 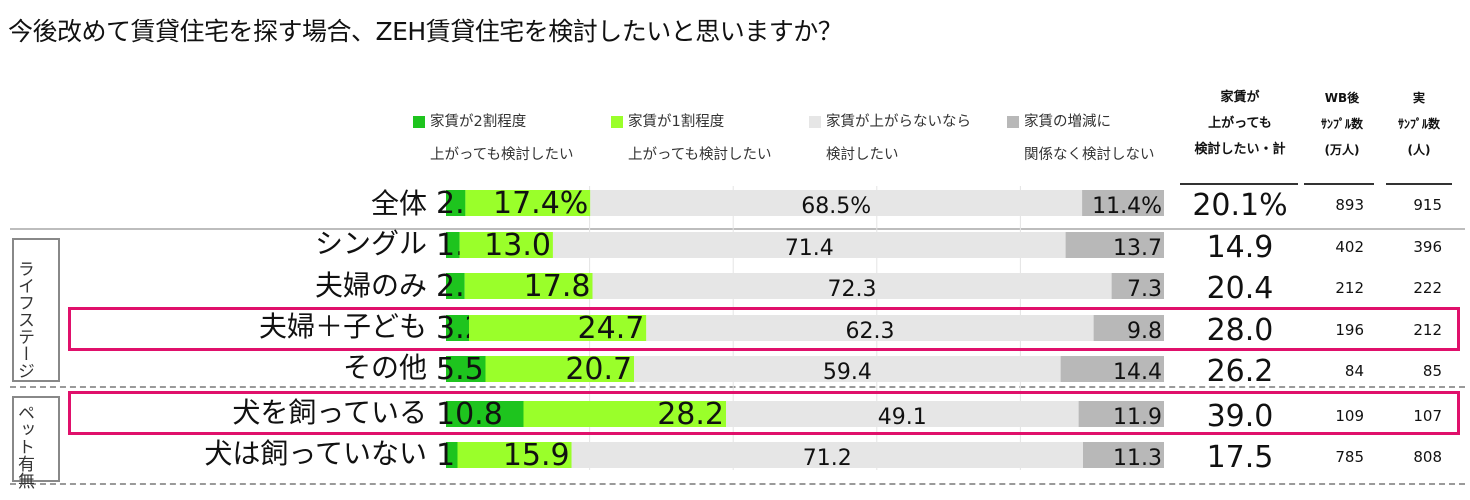 What do you see at coordinates (1137, 372) in the screenshot?
I see `bar-value-label: 14.4` at bounding box center [1137, 372].